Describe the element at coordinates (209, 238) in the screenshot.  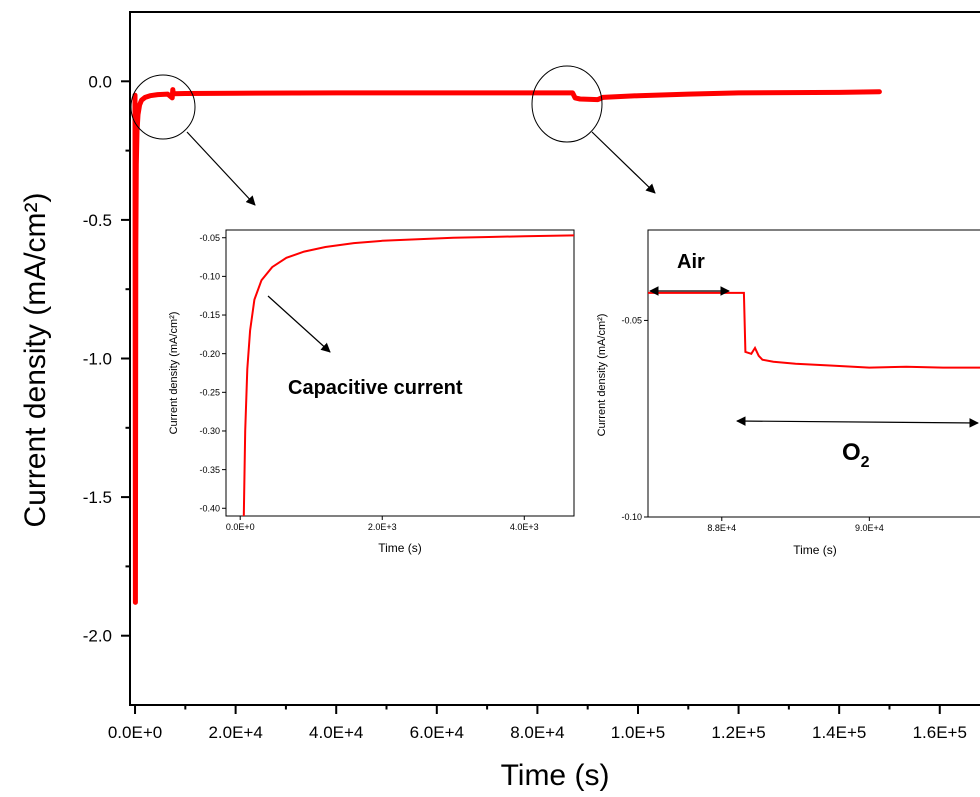
I see `inset1-y-tick-label: -0.05` at that location.